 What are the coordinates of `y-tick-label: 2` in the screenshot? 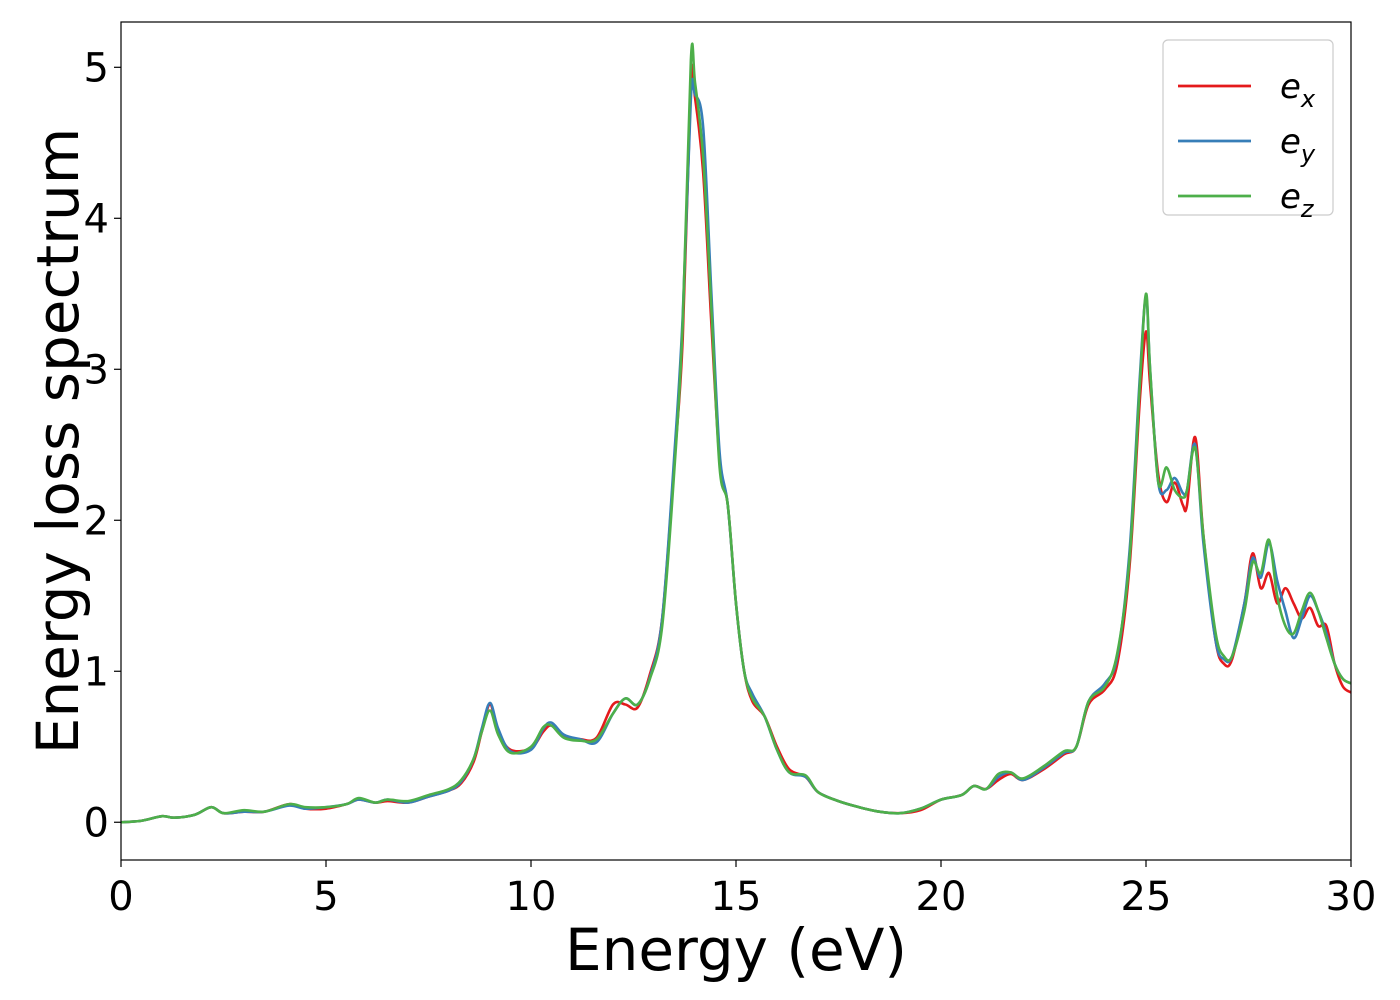 It's located at (96, 521).